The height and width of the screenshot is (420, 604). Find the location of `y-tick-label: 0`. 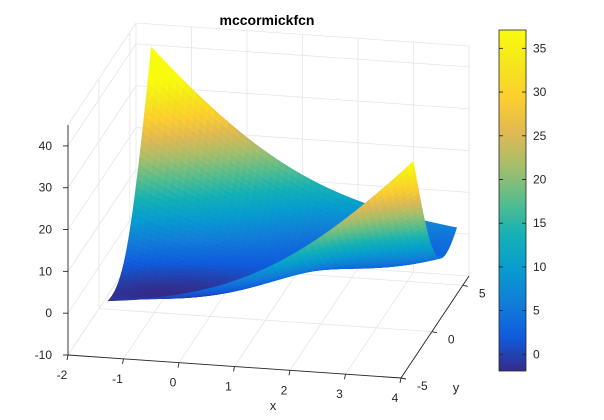

y-tick-label: 0 is located at coordinates (451, 340).